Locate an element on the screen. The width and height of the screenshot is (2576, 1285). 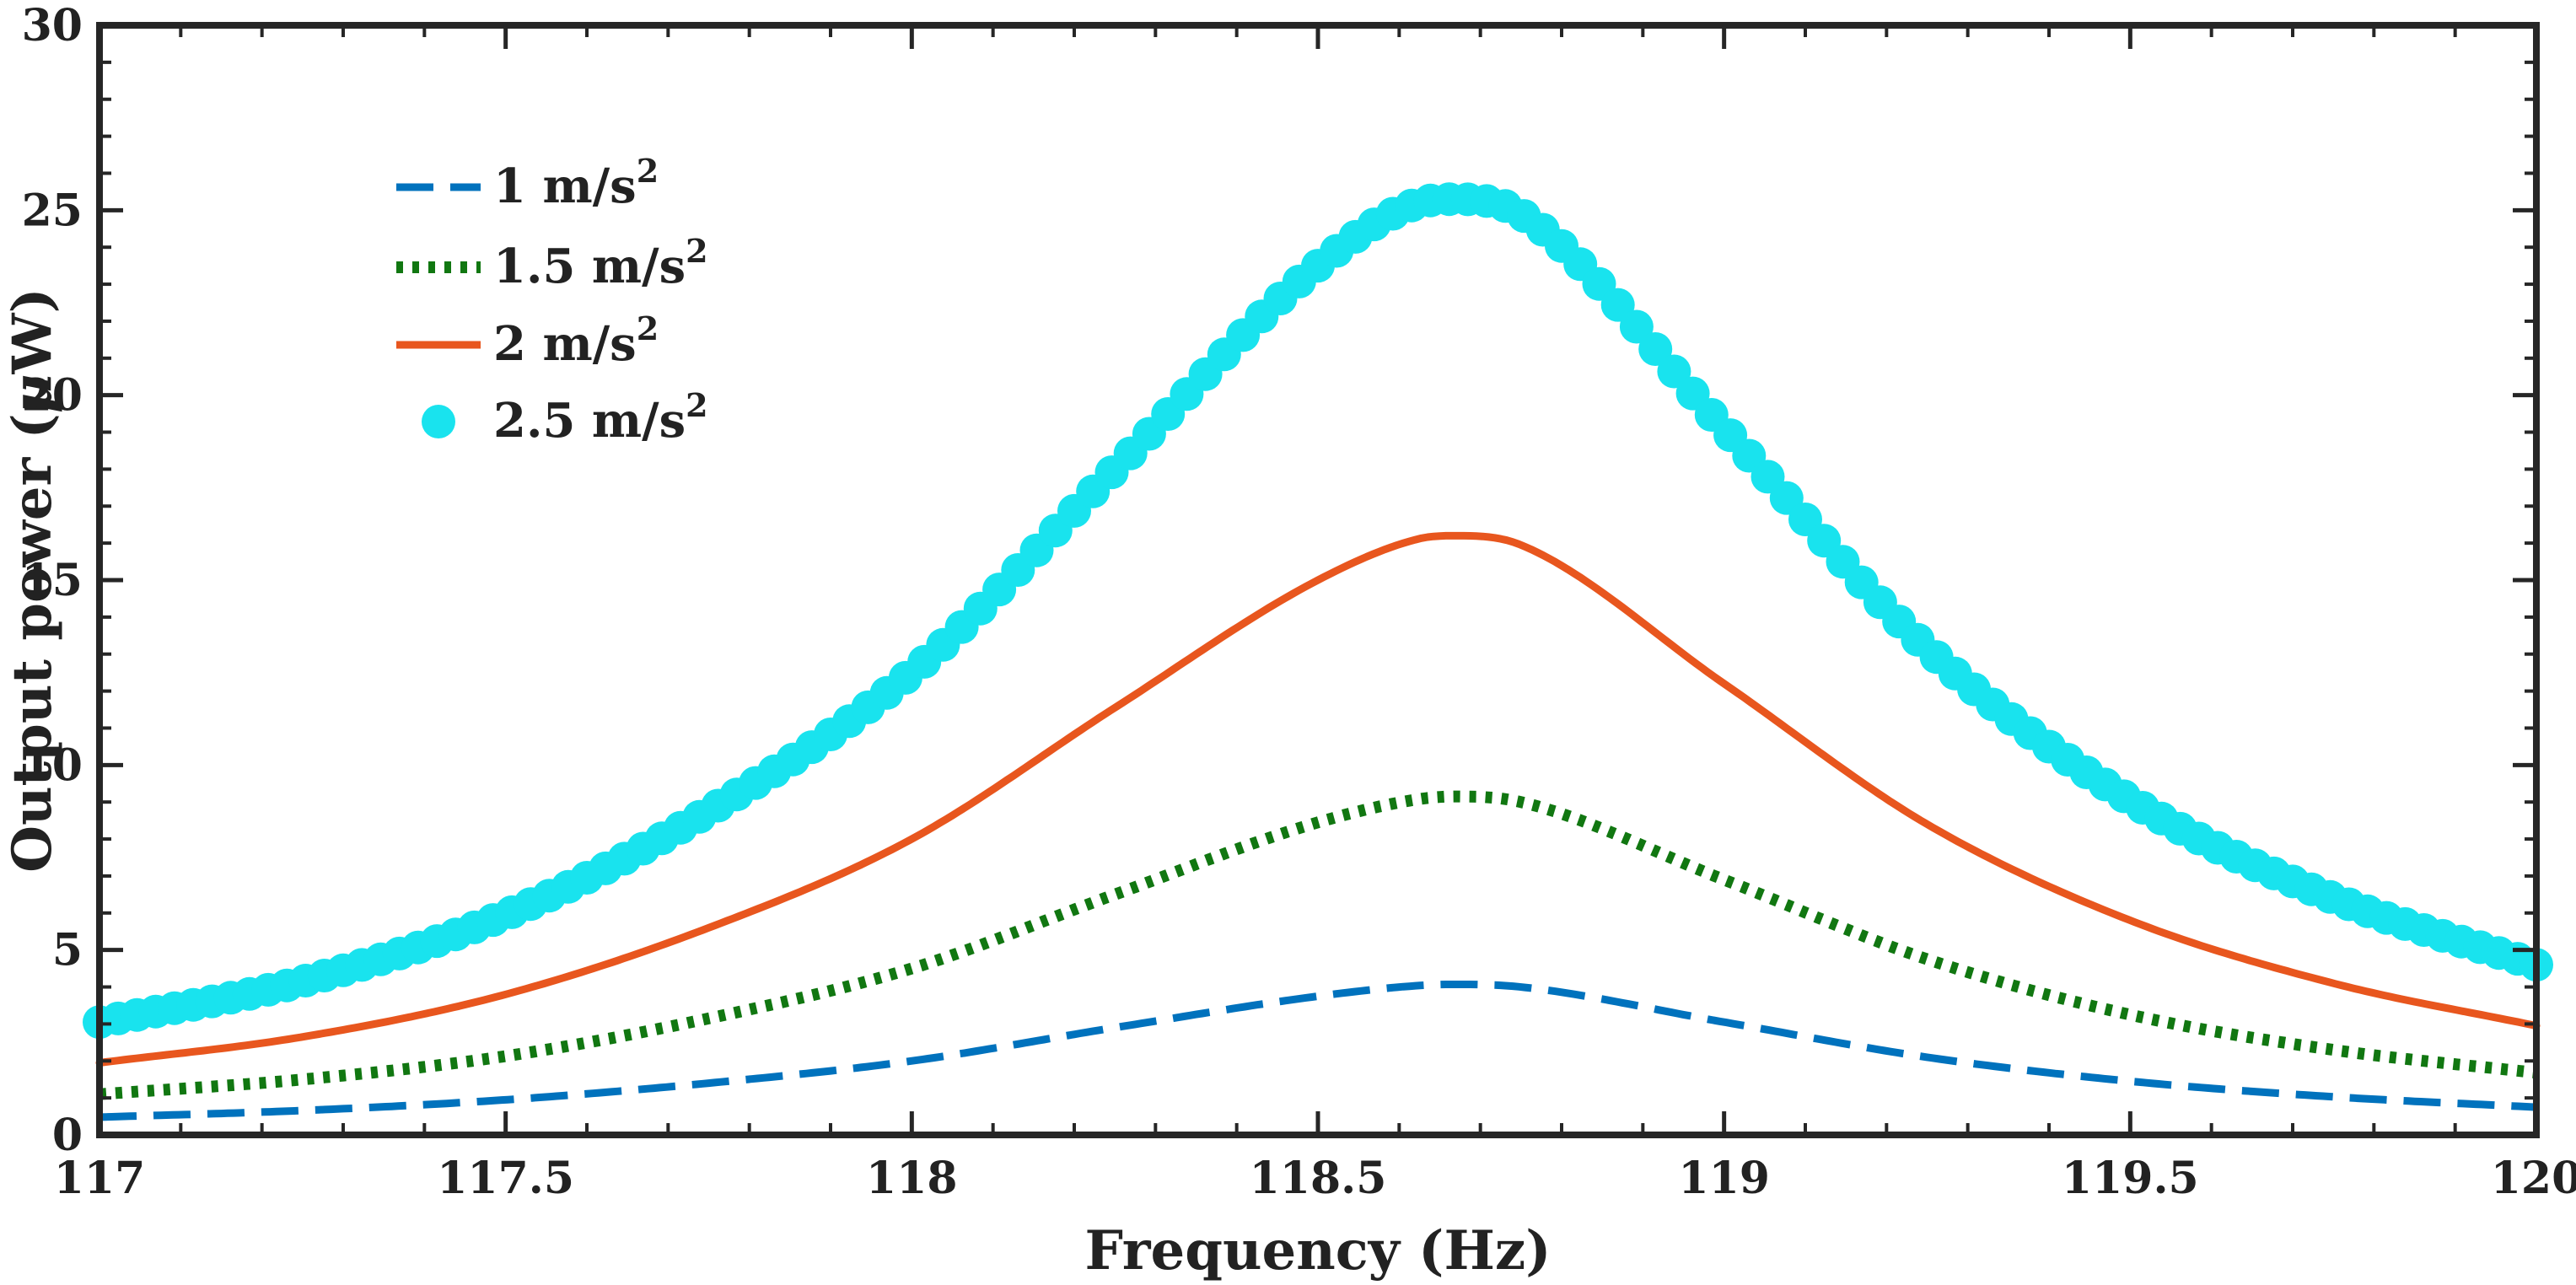
y-tick-label: 5 is located at coordinates (67, 950).